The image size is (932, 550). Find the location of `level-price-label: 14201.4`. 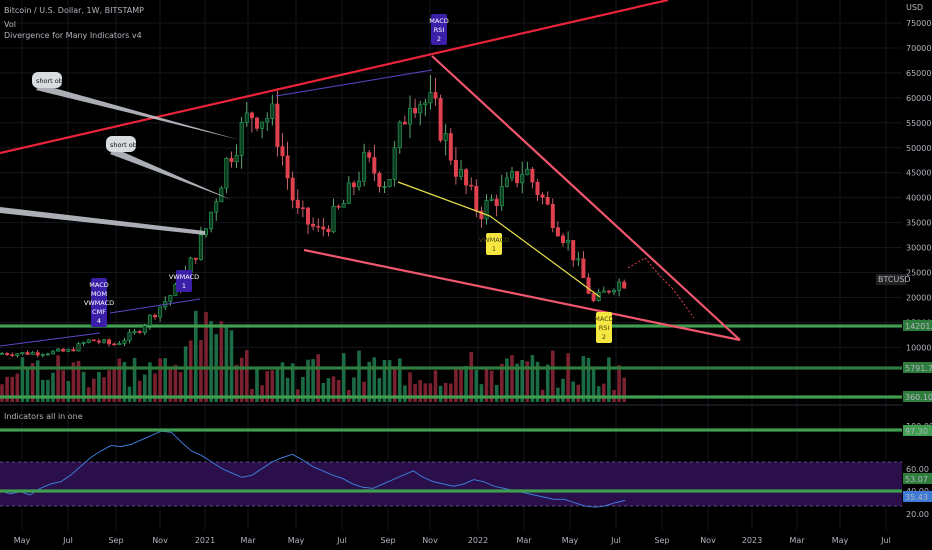

level-price-label: 14201.4 is located at coordinates (918, 326).